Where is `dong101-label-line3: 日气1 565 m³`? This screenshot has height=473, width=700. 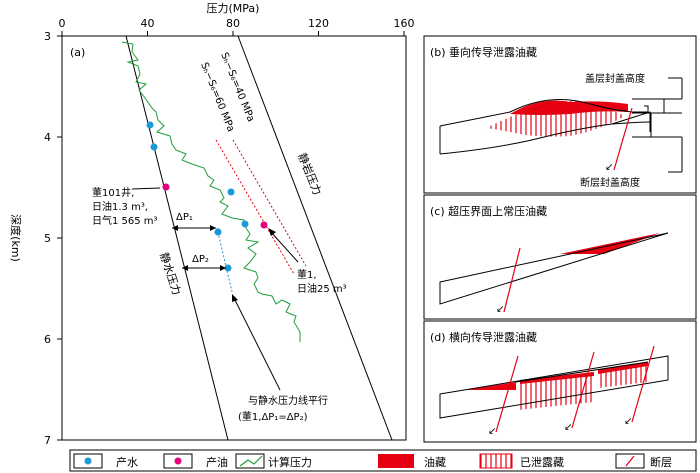
dong101-label-line3: 日气1 565 m³ is located at coordinates (125, 220).